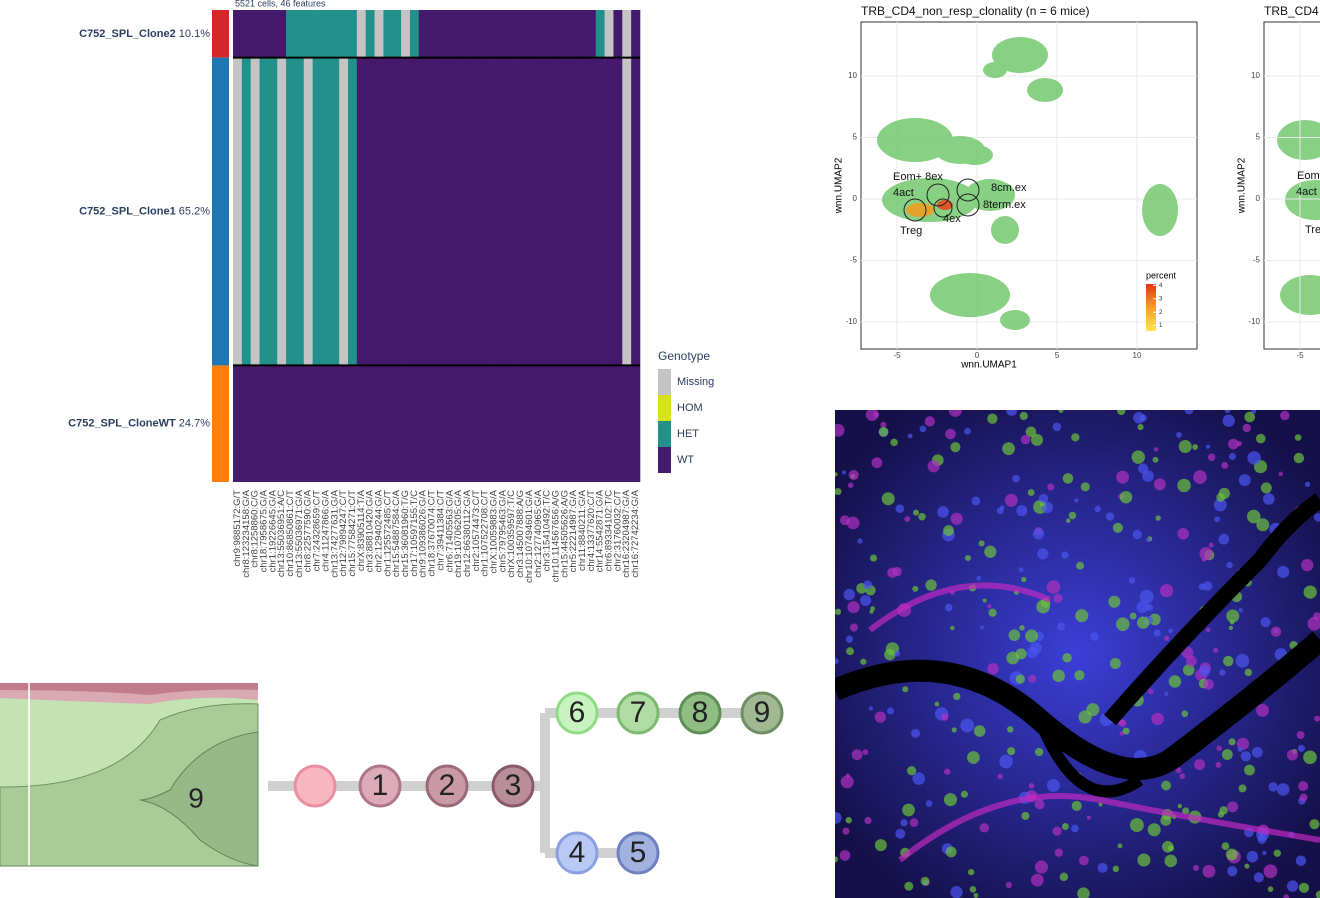  What do you see at coordinates (664, 434) in the screenshot?
I see `legend-swatch` at bounding box center [664, 434].